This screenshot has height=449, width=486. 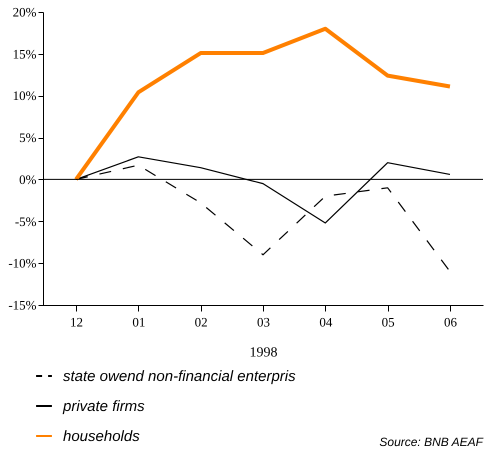 What do you see at coordinates (201, 322) in the screenshot?
I see `x-tick-label: 02` at bounding box center [201, 322].